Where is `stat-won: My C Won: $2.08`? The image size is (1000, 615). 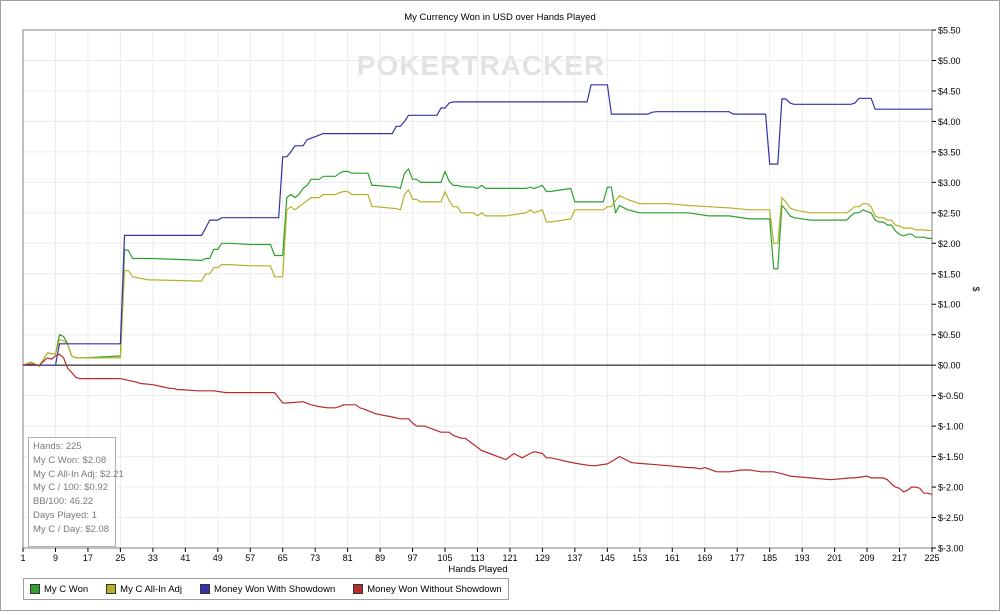 stat-won: My C Won: $2.08 is located at coordinates (70, 460).